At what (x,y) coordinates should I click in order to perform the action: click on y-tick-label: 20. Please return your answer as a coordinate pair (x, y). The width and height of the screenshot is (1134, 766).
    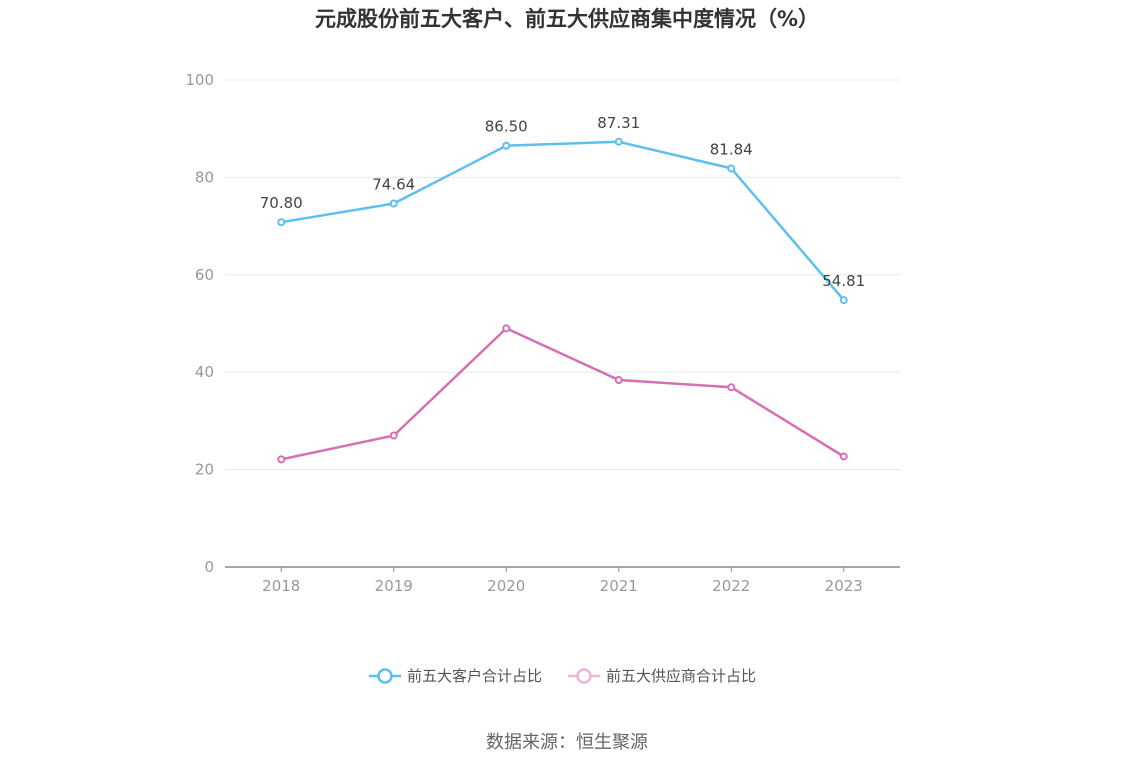
    Looking at the image, I should click on (204, 470).